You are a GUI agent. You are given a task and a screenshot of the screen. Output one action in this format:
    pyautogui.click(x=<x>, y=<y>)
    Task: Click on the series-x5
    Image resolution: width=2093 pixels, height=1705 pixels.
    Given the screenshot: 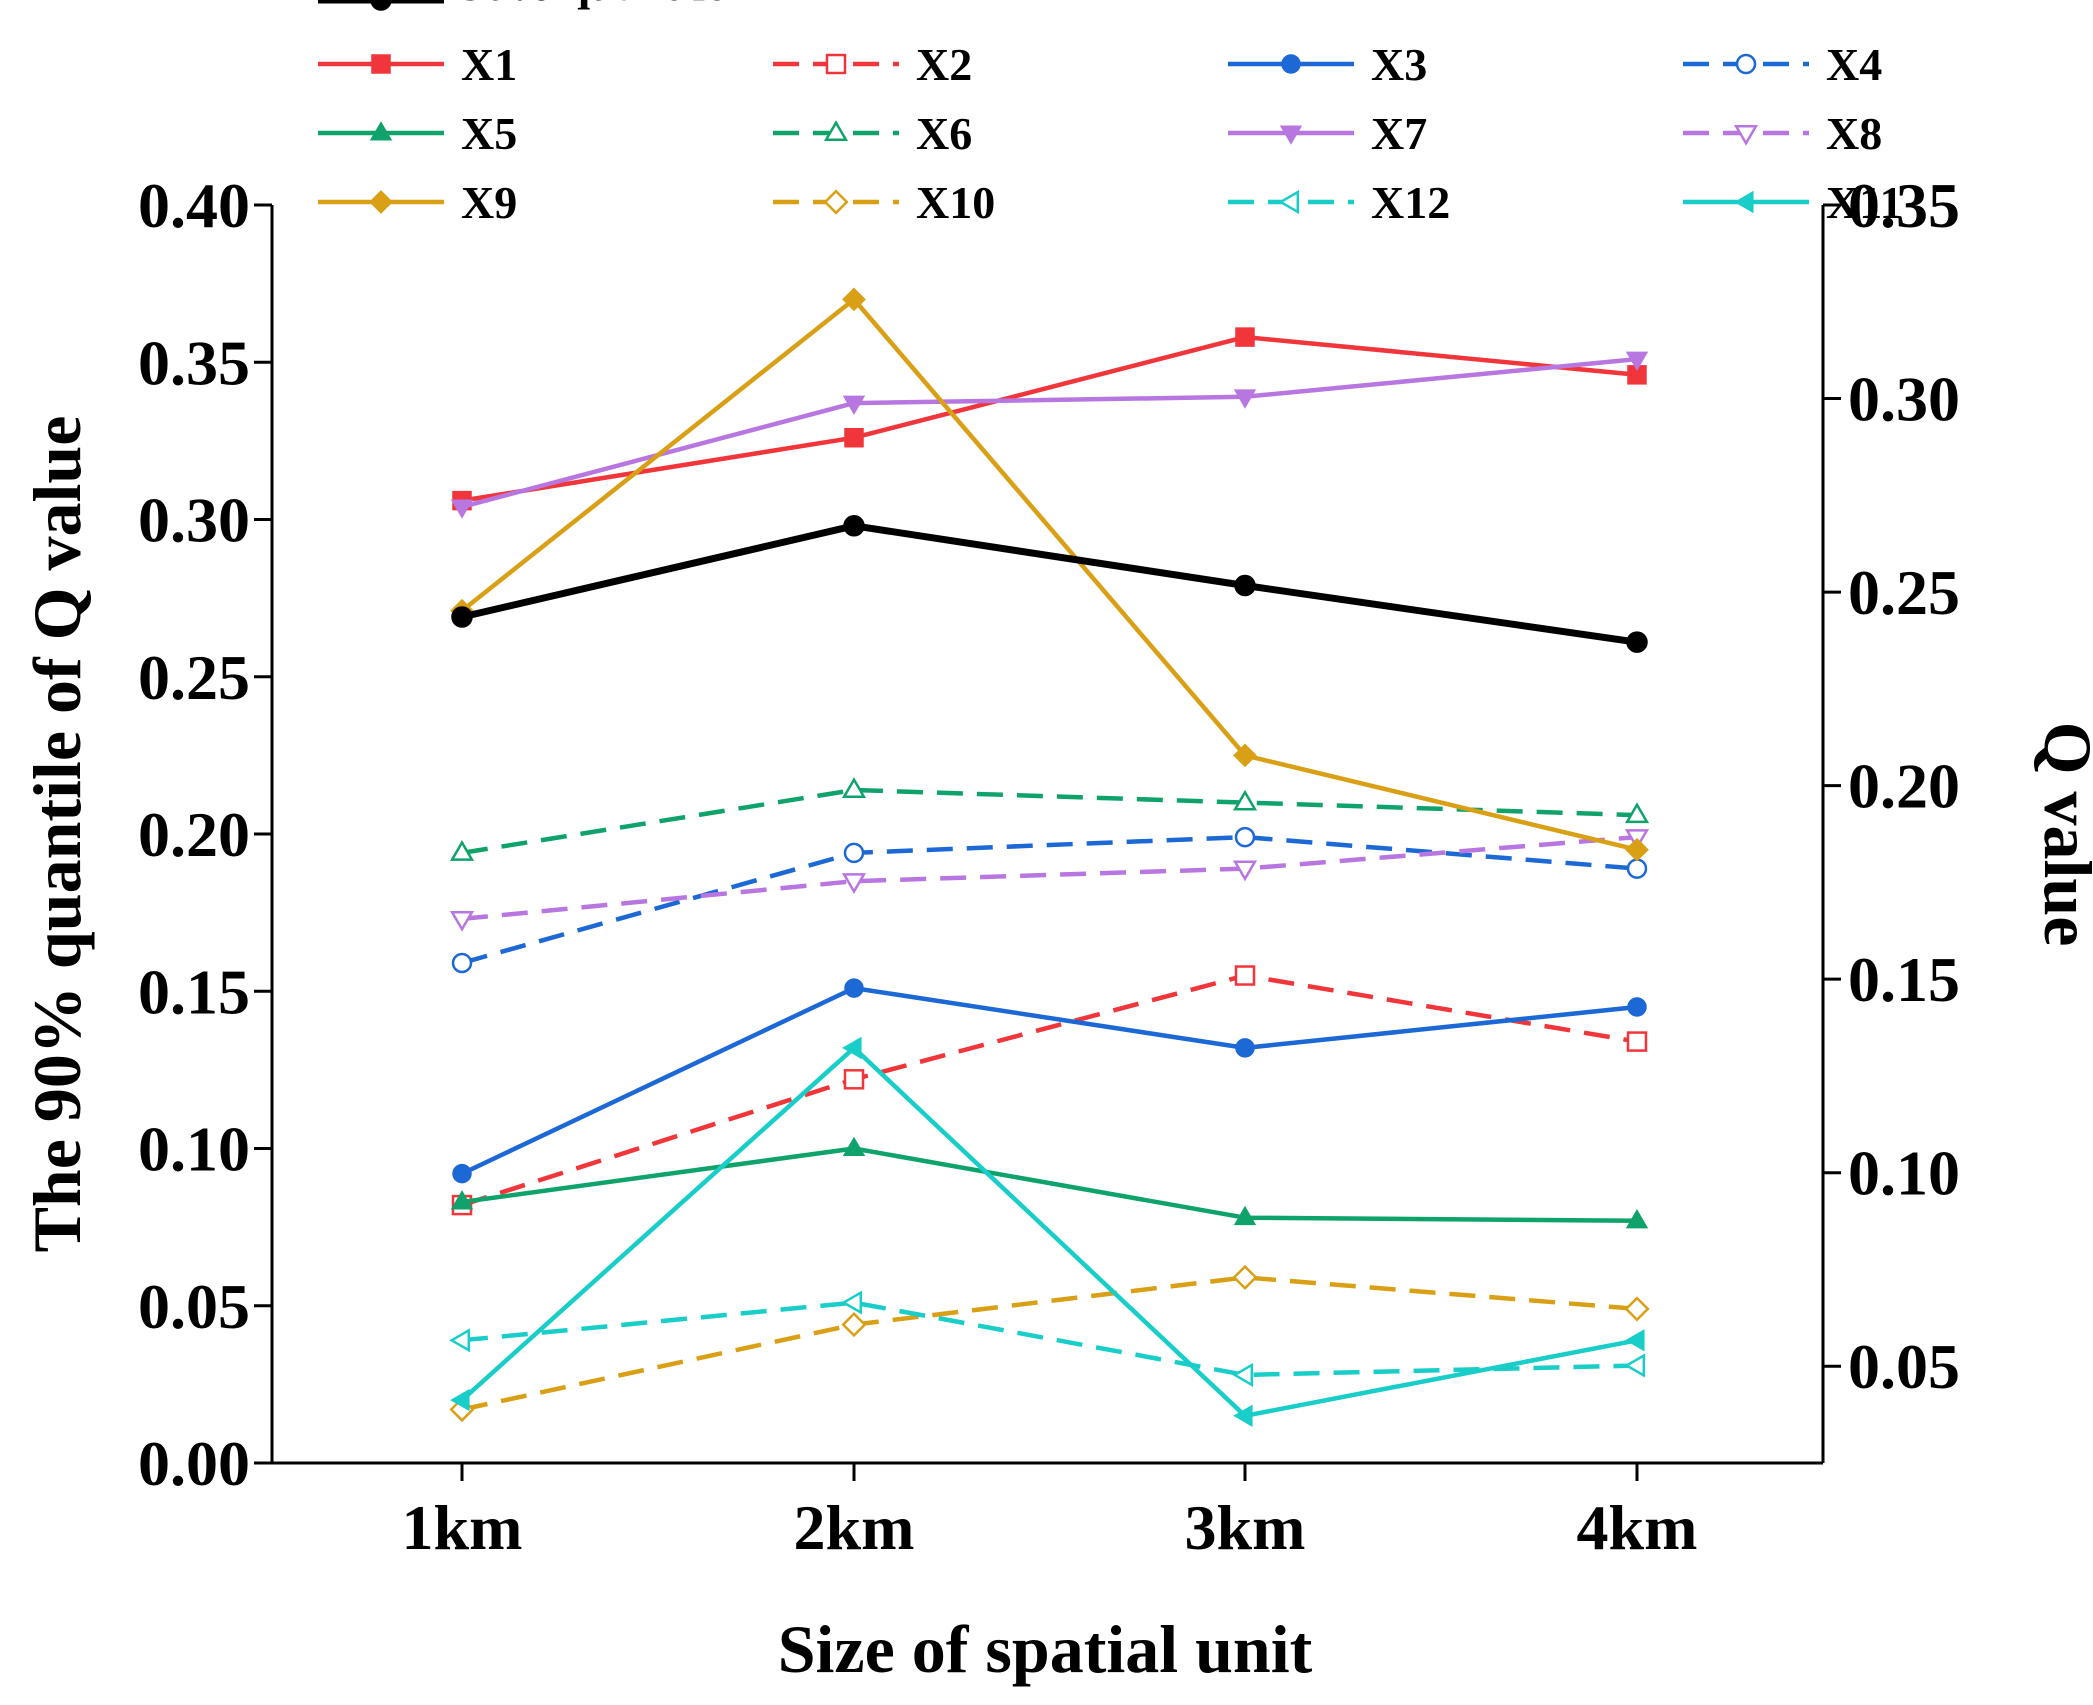 What is the action you would take?
    pyautogui.click(x=1049, y=1182)
    